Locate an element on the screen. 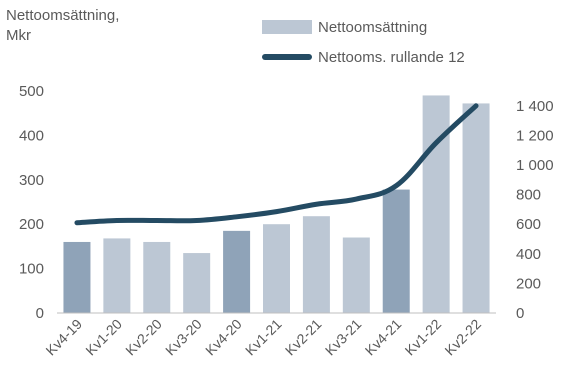 This screenshot has height=383, width=565. x-tick-label: Kv2-20 is located at coordinates (143, 337).